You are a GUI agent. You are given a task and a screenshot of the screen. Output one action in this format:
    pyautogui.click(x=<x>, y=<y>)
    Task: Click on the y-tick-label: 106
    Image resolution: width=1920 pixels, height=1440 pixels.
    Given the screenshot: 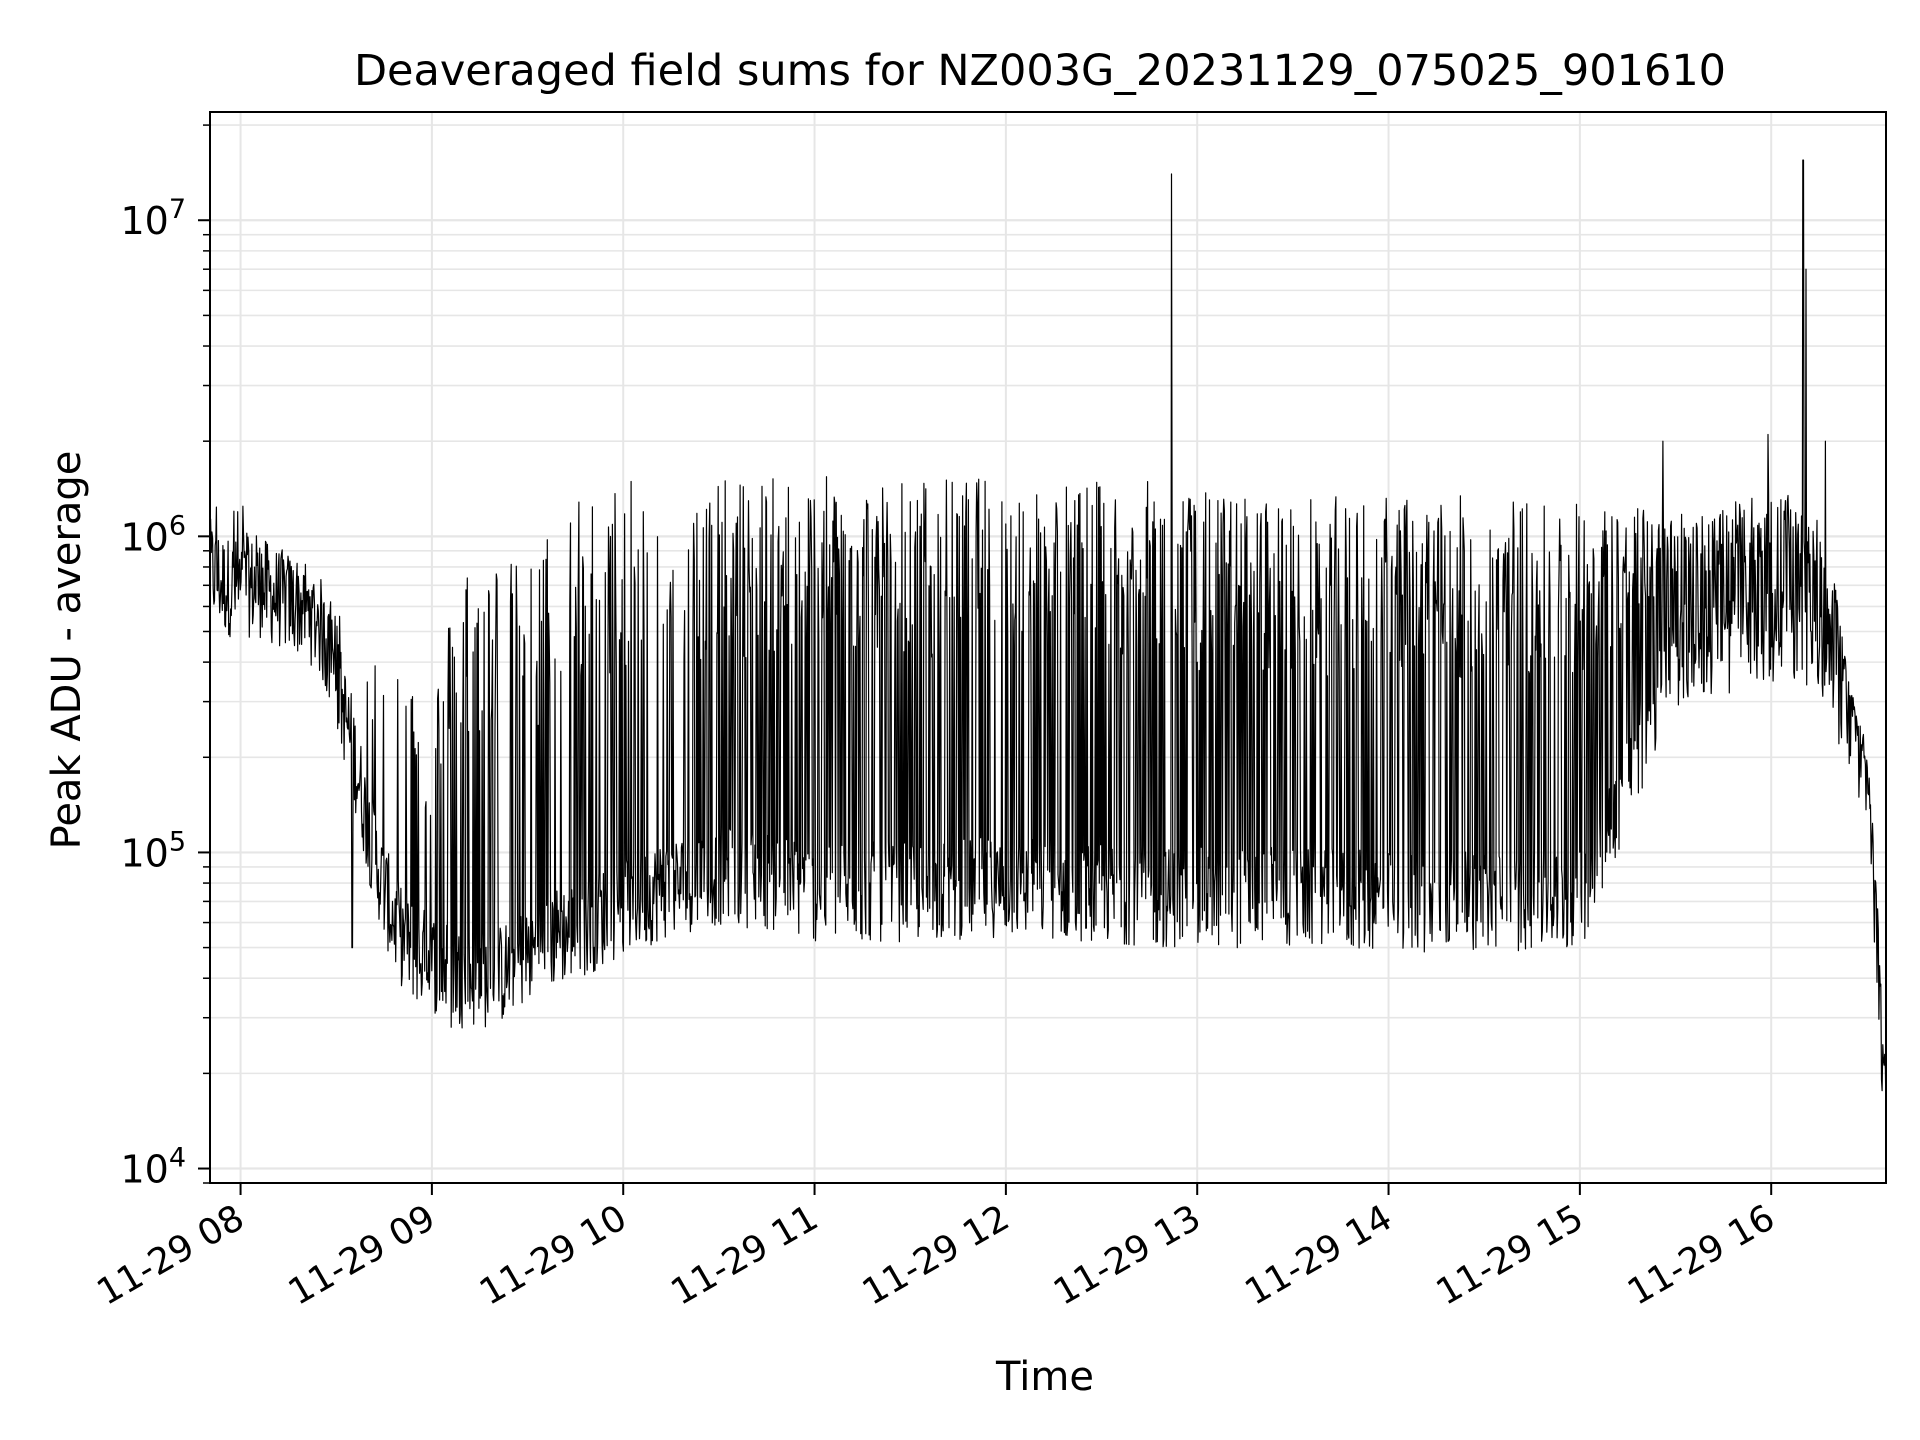 What is the action you would take?
    pyautogui.click(x=153, y=534)
    